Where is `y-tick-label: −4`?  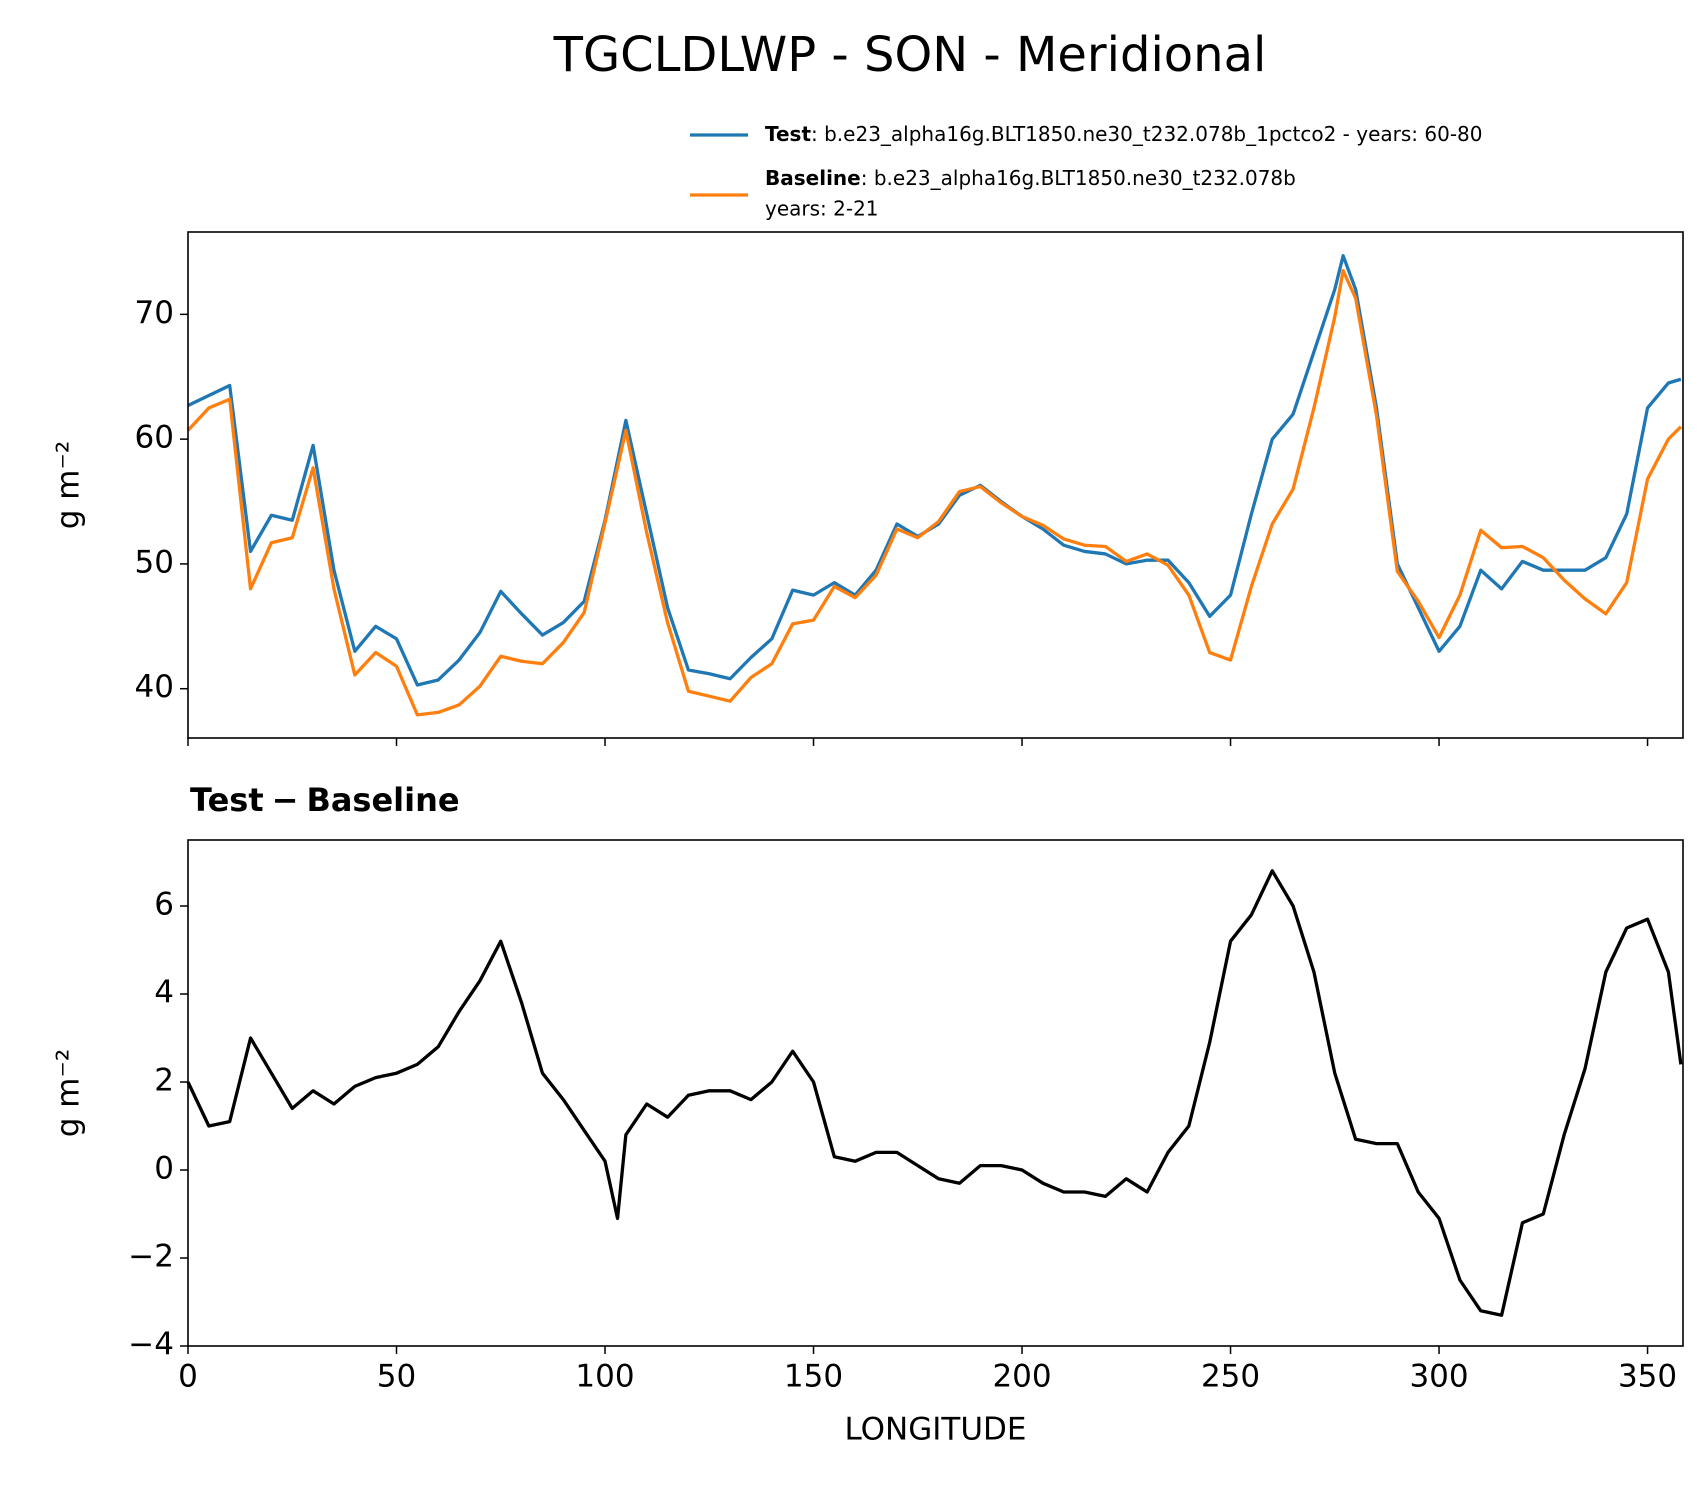 y-tick-label: −4 is located at coordinates (151, 1345).